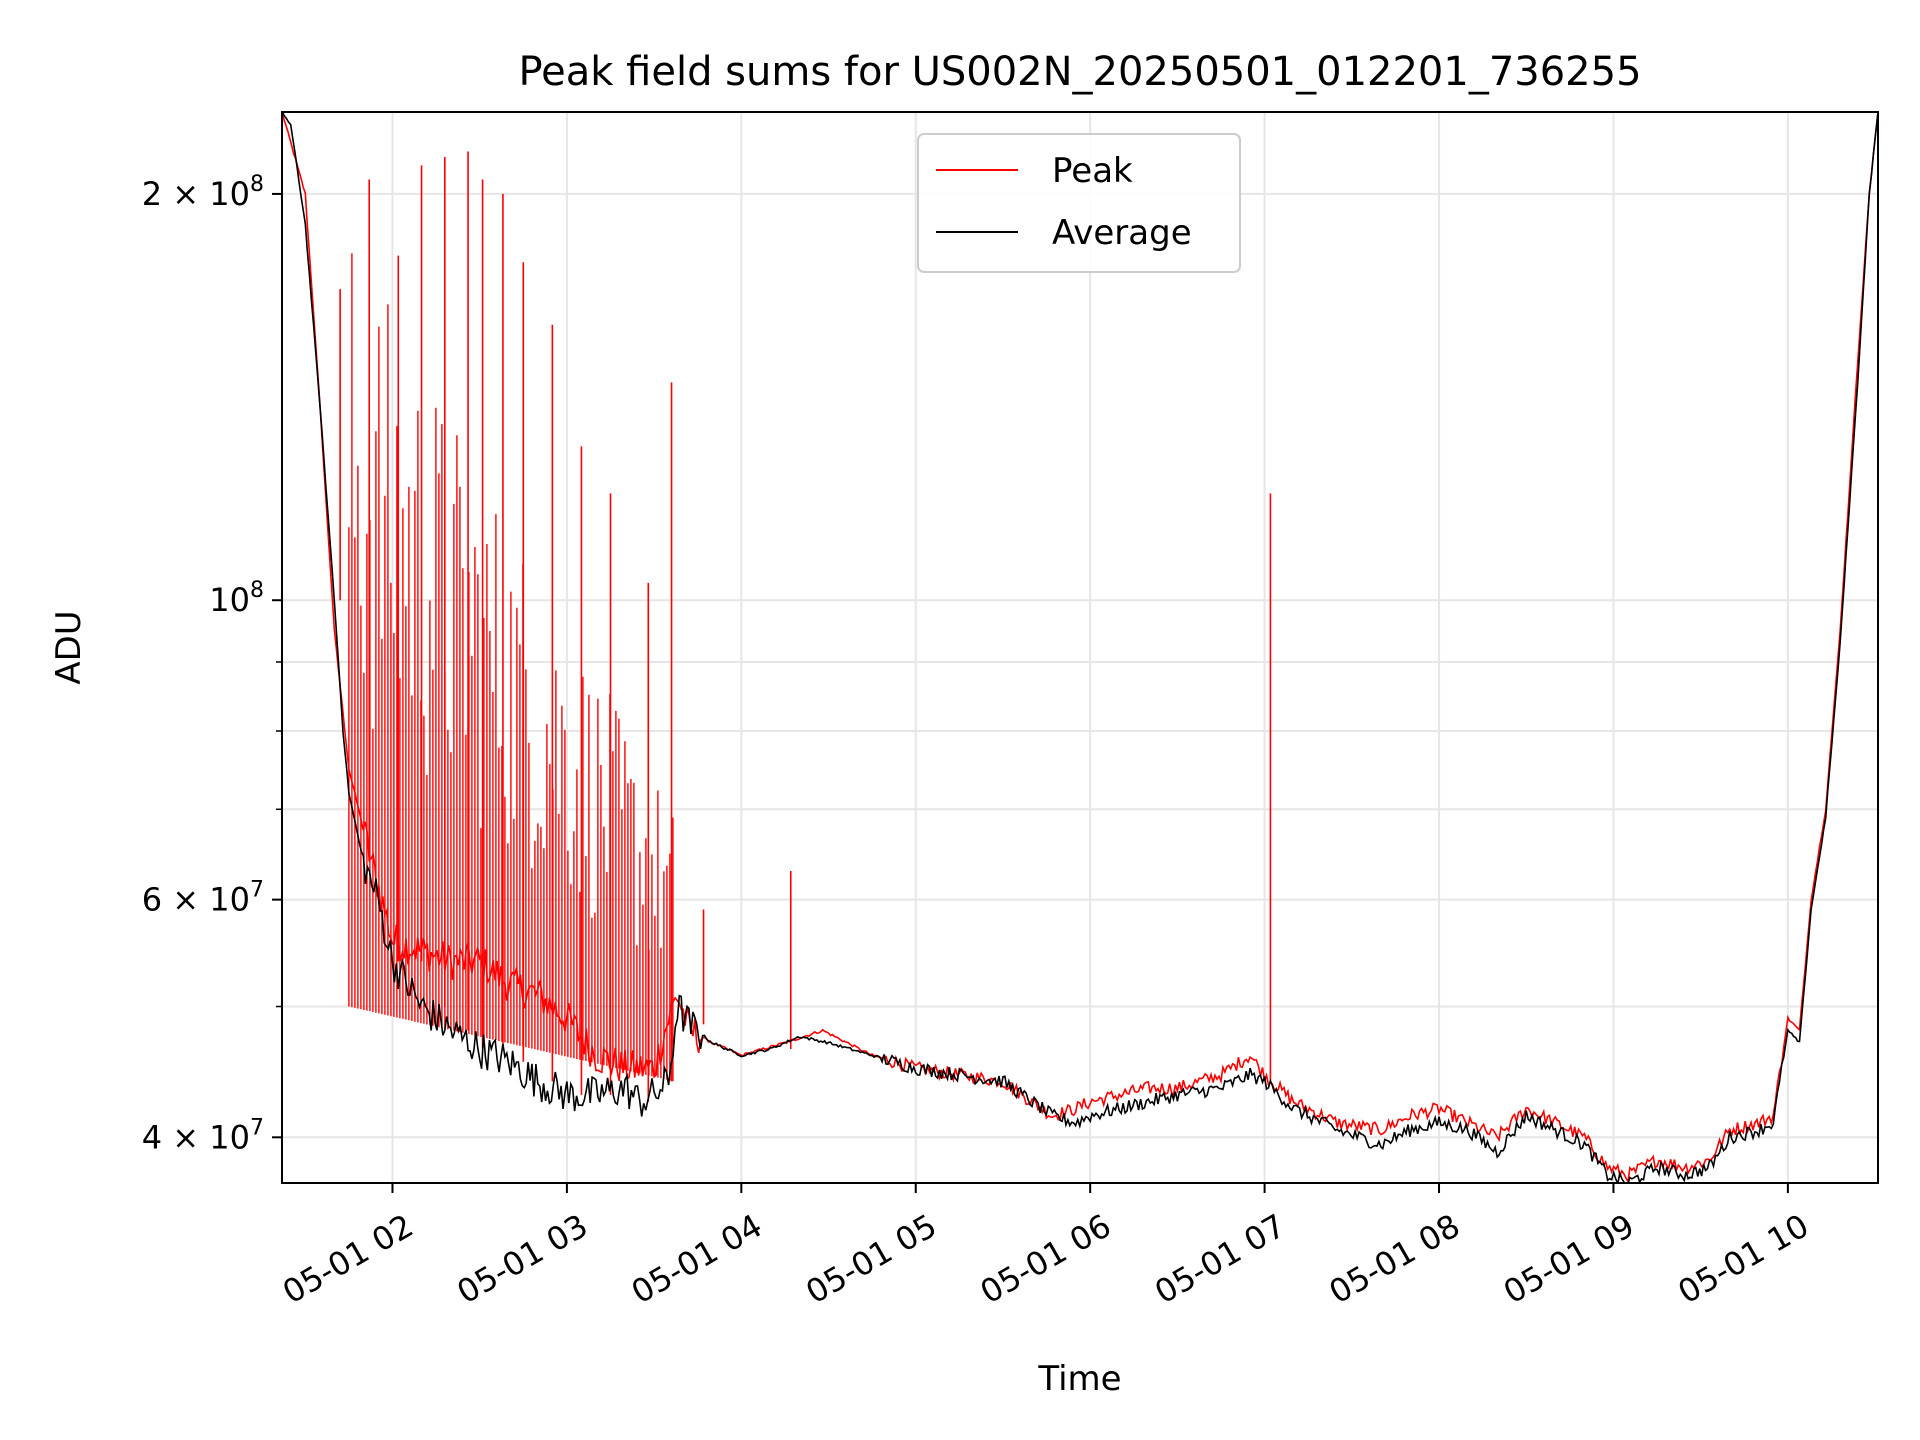  I want to click on y-axis: 4 × 107 6 × 107 108 2 × 108, so click(212, 664).